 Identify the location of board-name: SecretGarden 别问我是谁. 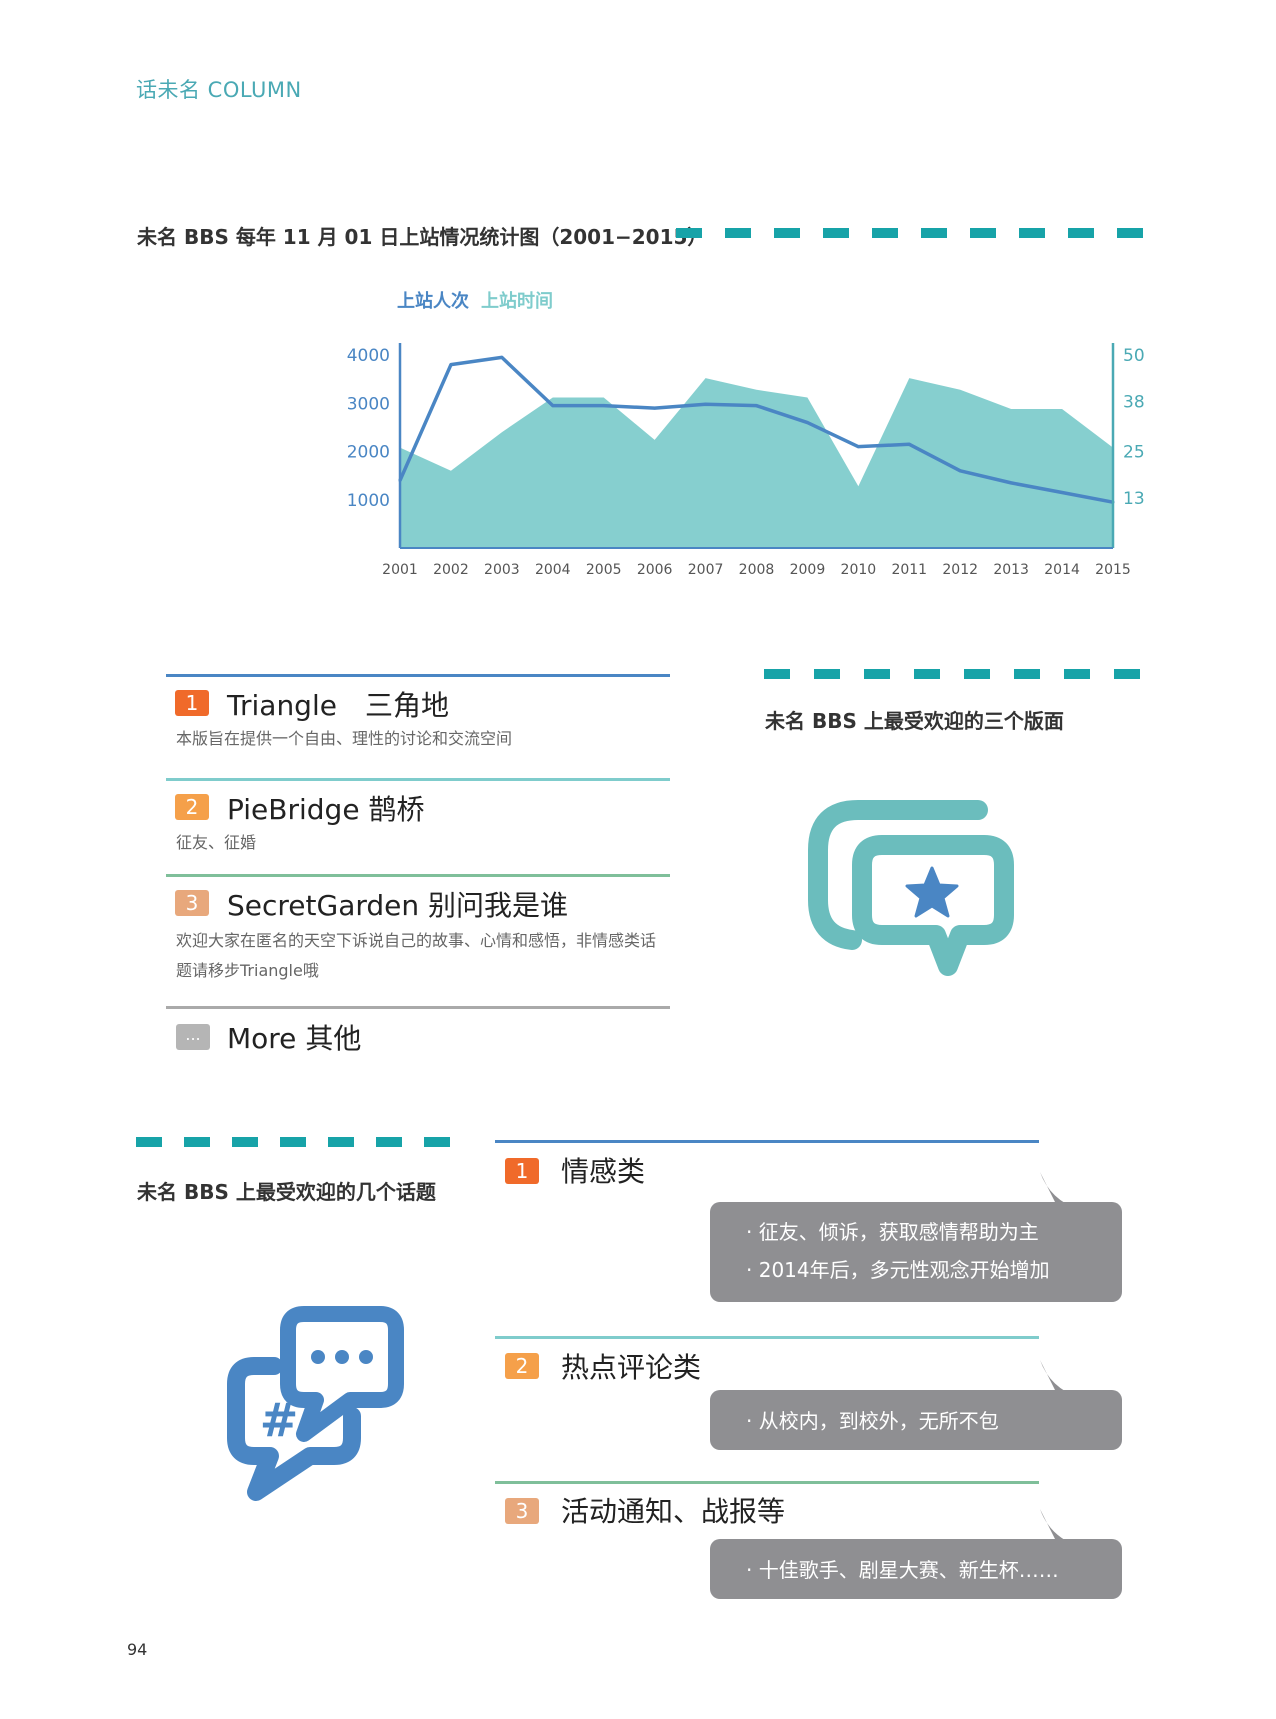
(398, 905).